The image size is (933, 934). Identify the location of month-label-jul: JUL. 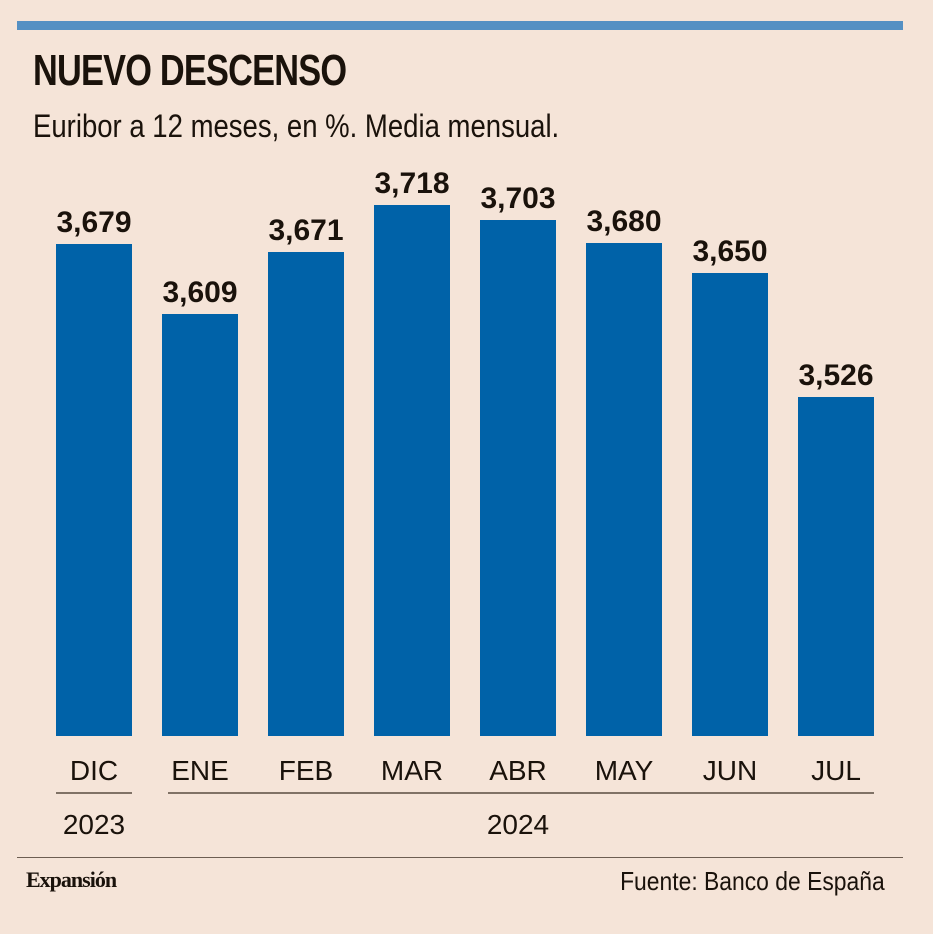
(836, 770).